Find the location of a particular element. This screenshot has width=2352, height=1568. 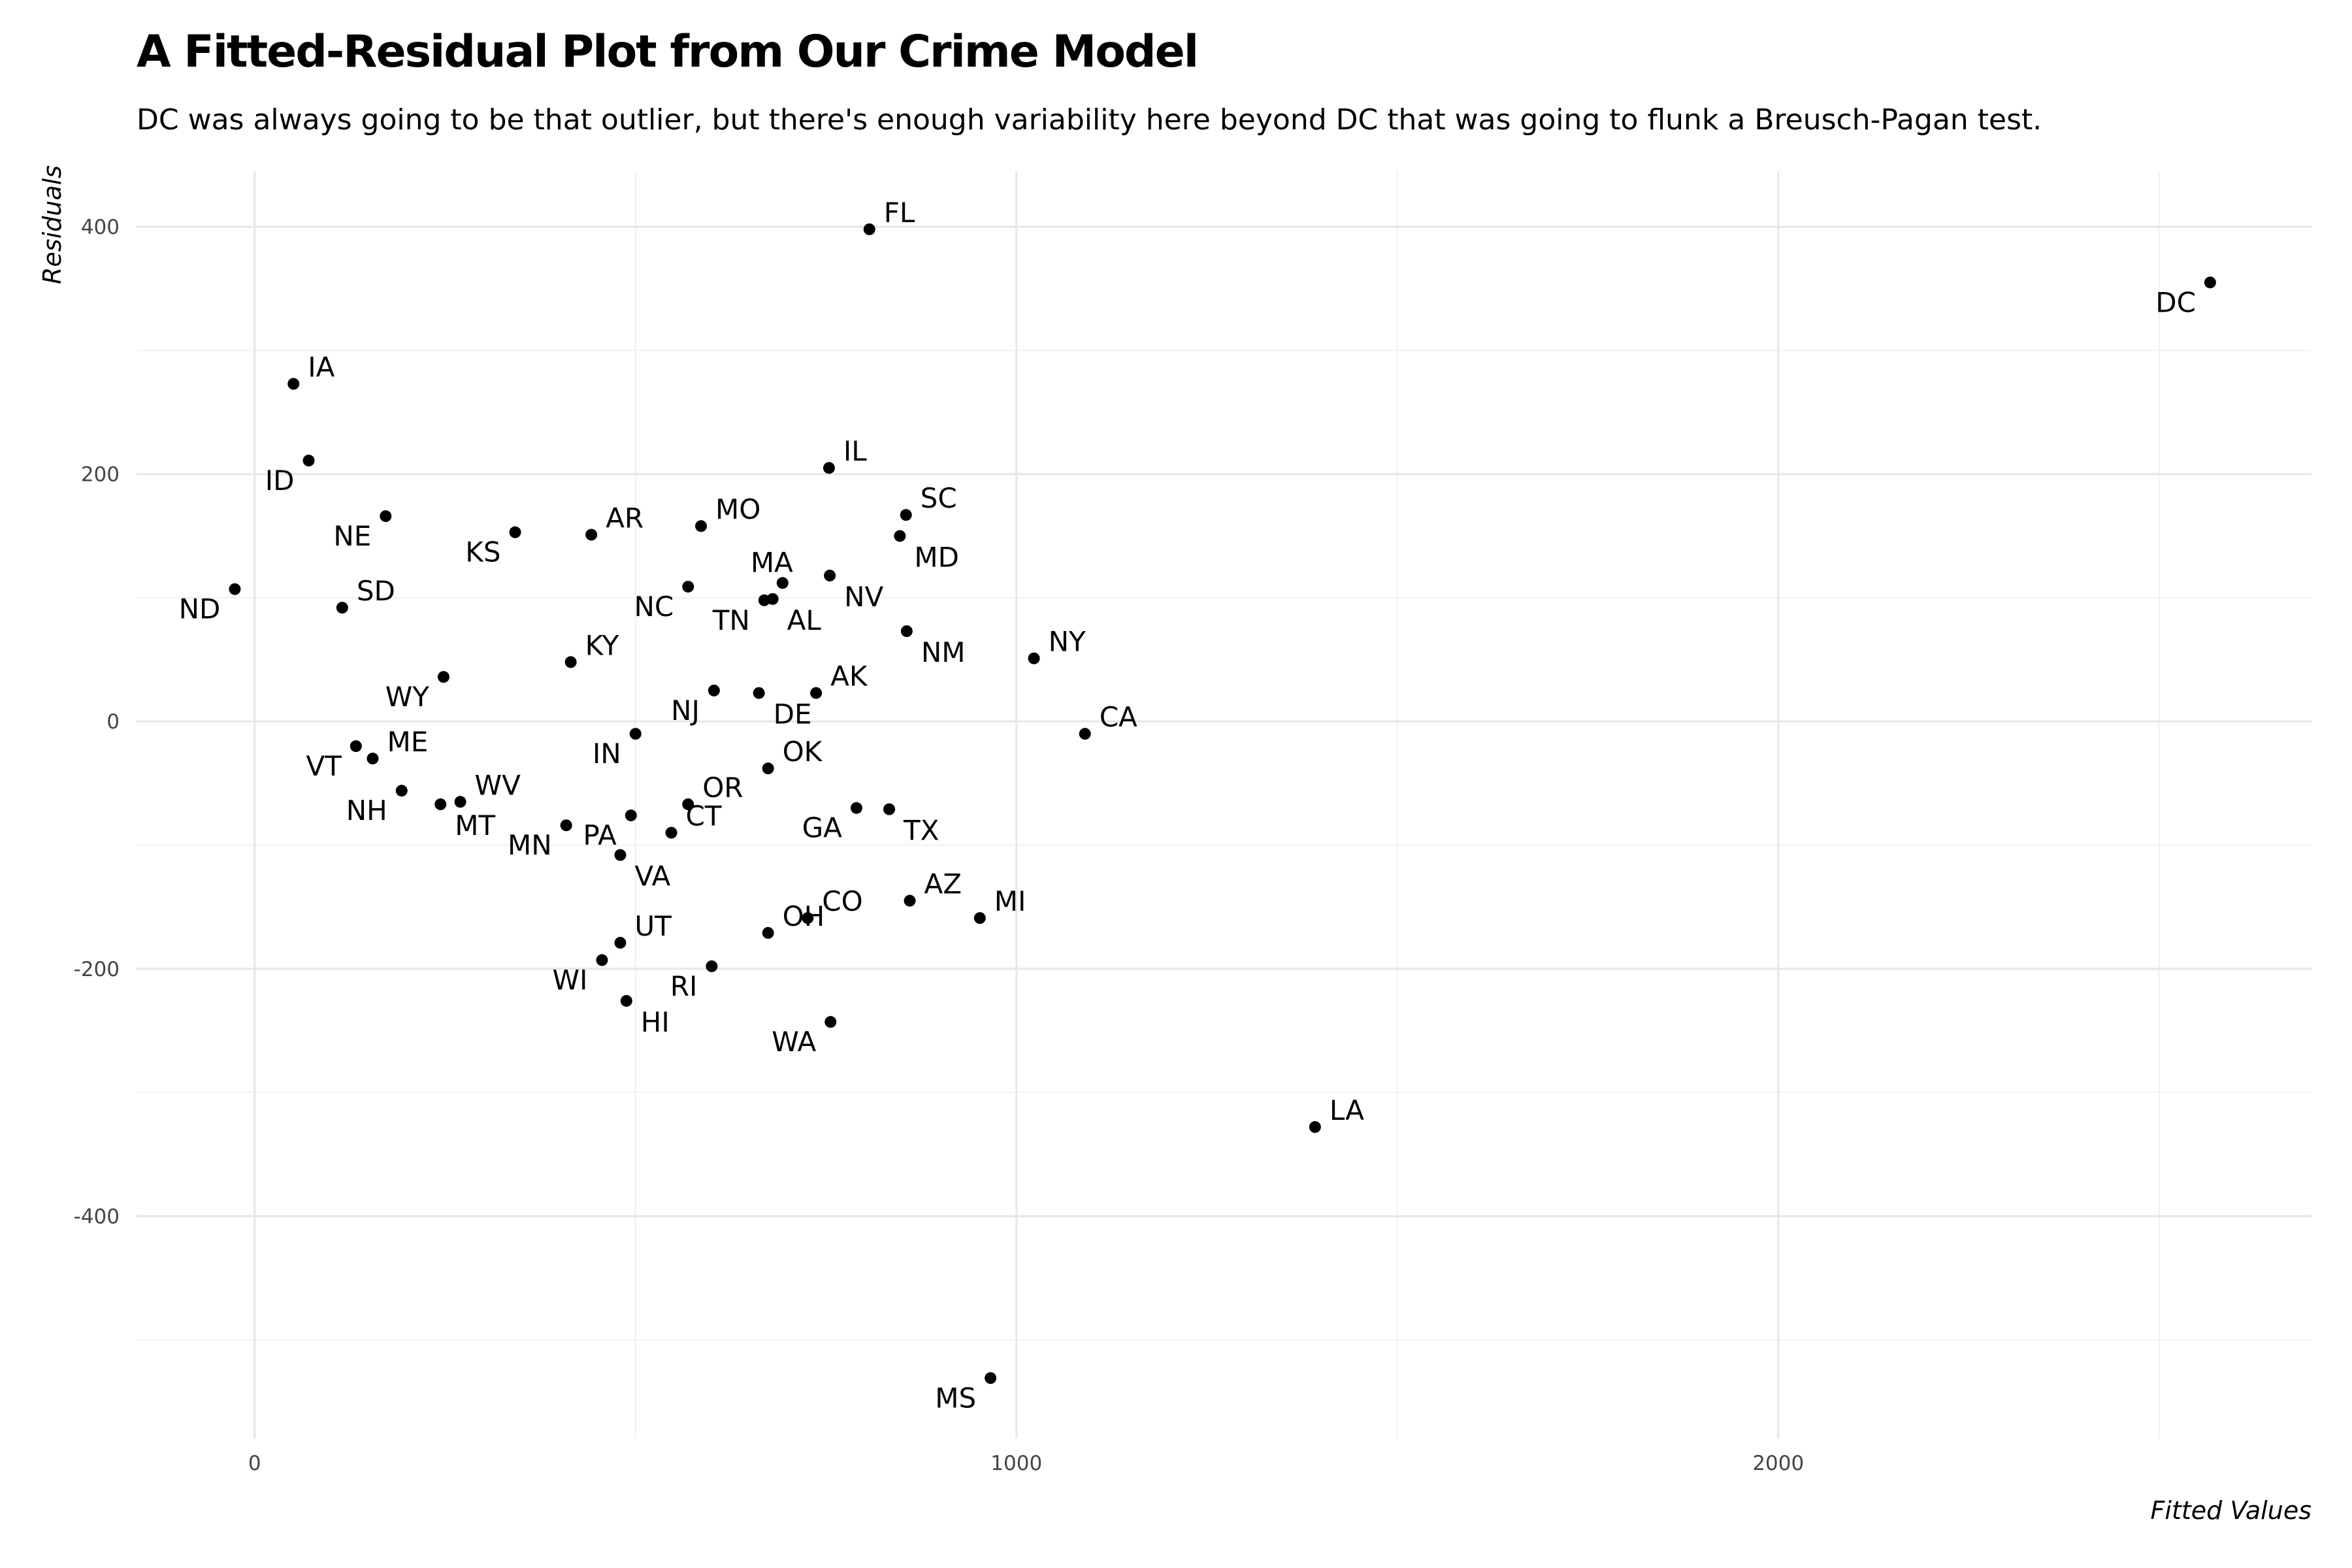

data-point-or is located at coordinates (688, 804).